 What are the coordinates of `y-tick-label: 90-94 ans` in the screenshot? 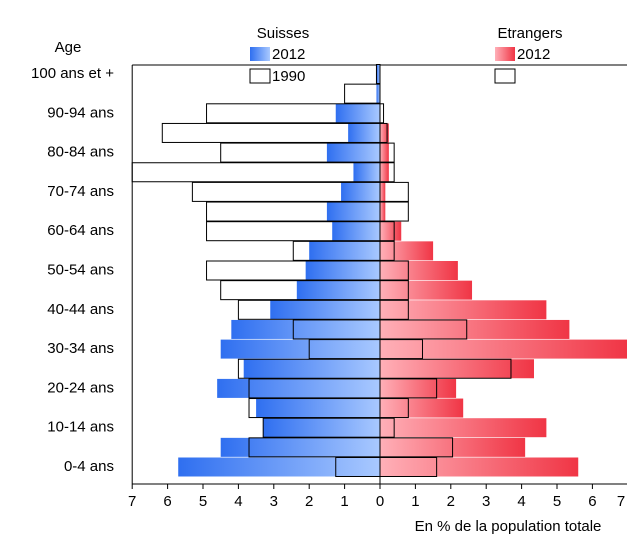 It's located at (80, 112).